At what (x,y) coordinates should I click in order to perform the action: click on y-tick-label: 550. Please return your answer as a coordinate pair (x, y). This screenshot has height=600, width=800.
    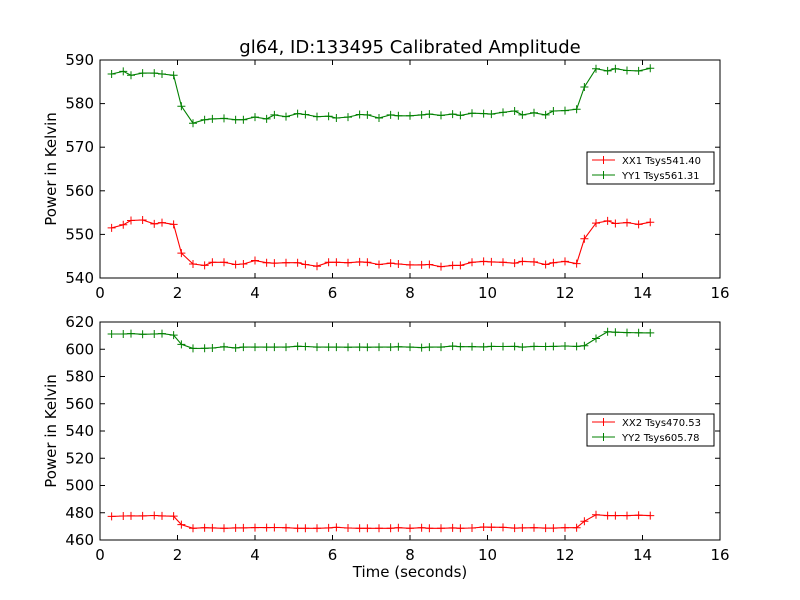
    Looking at the image, I should click on (79, 234).